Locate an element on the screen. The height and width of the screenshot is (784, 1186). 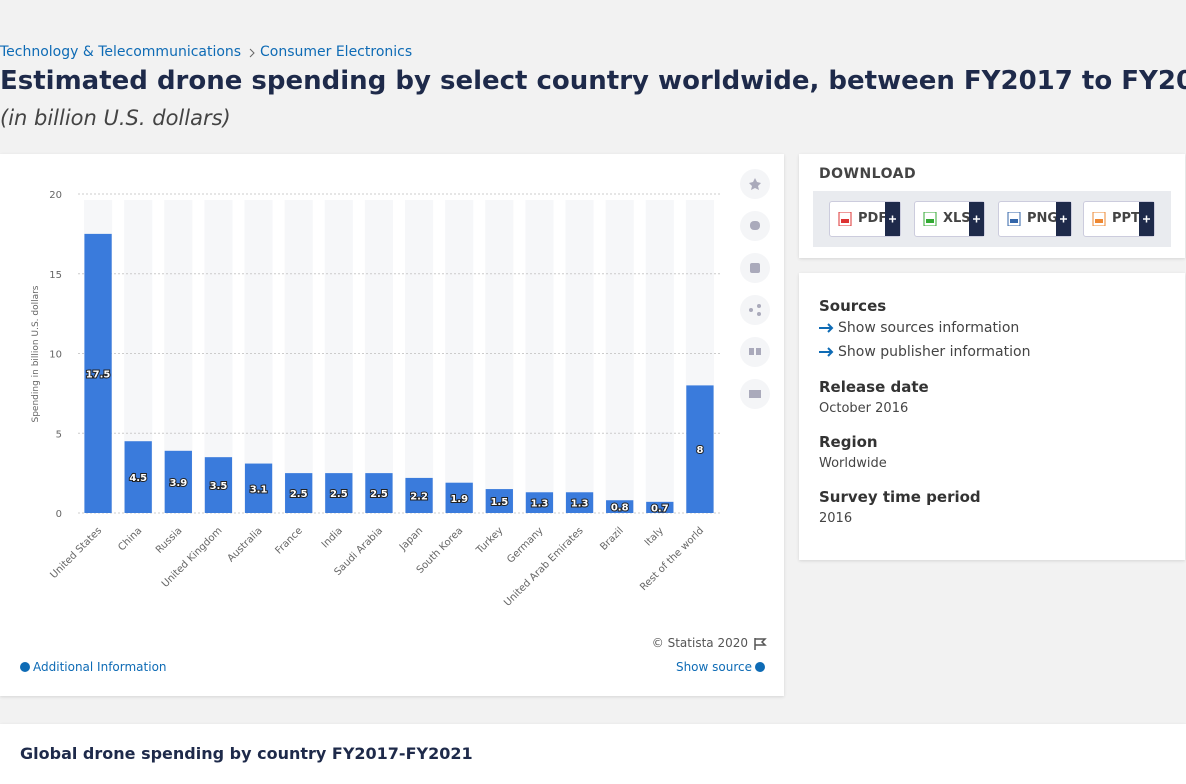
value-label: 3.9 is located at coordinates (178, 483).